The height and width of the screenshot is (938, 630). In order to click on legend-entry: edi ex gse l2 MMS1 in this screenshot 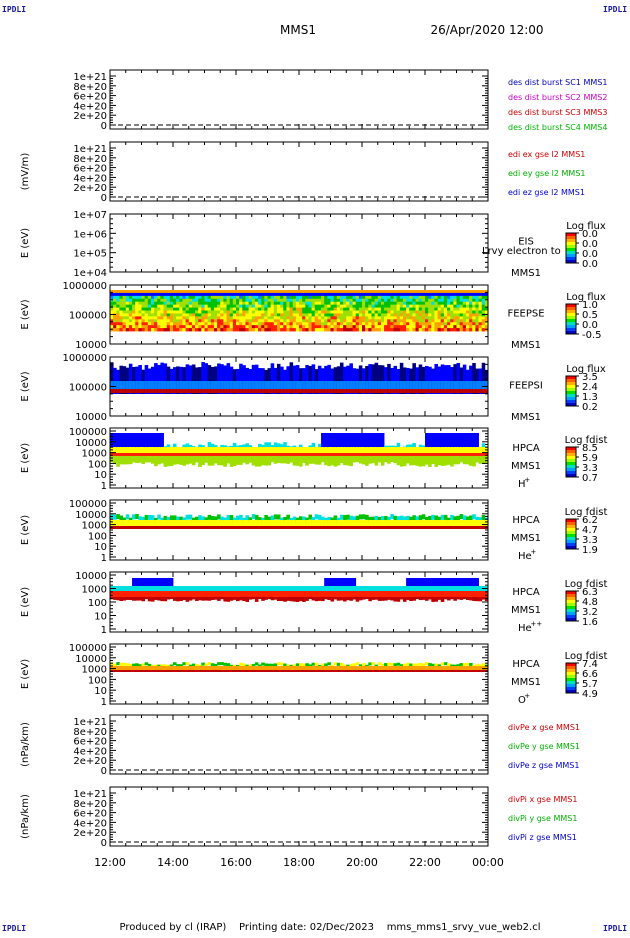, I will do `click(546, 154)`.